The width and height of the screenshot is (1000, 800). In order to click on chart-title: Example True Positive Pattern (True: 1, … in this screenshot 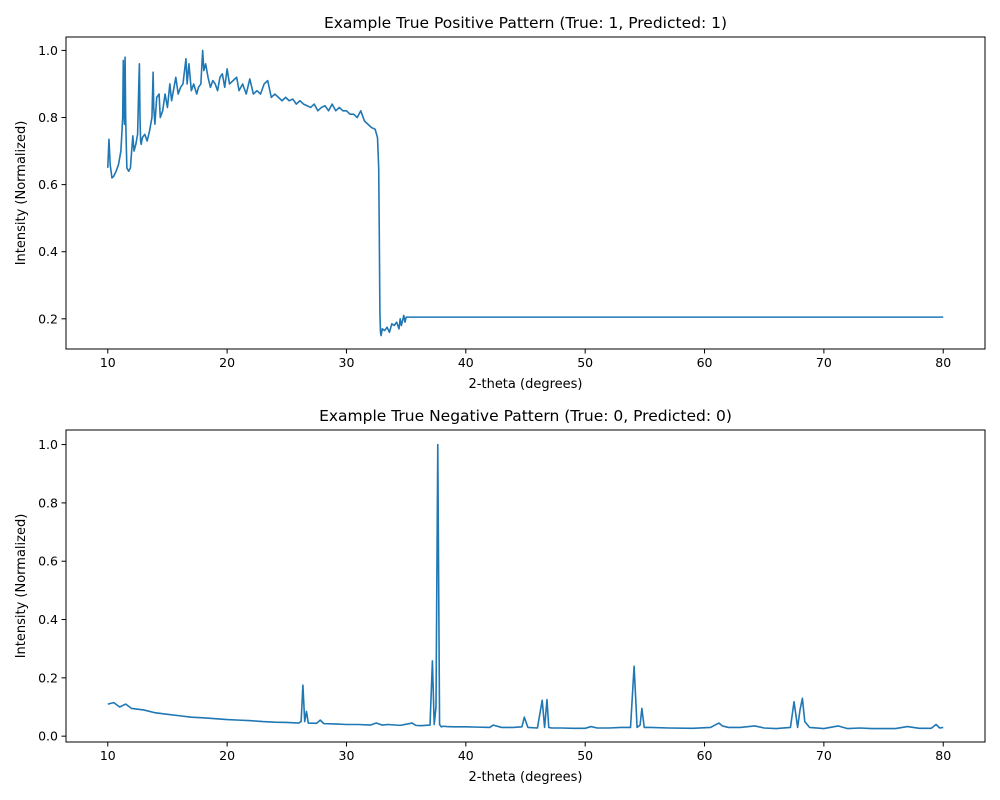, I will do `click(525, 23)`.